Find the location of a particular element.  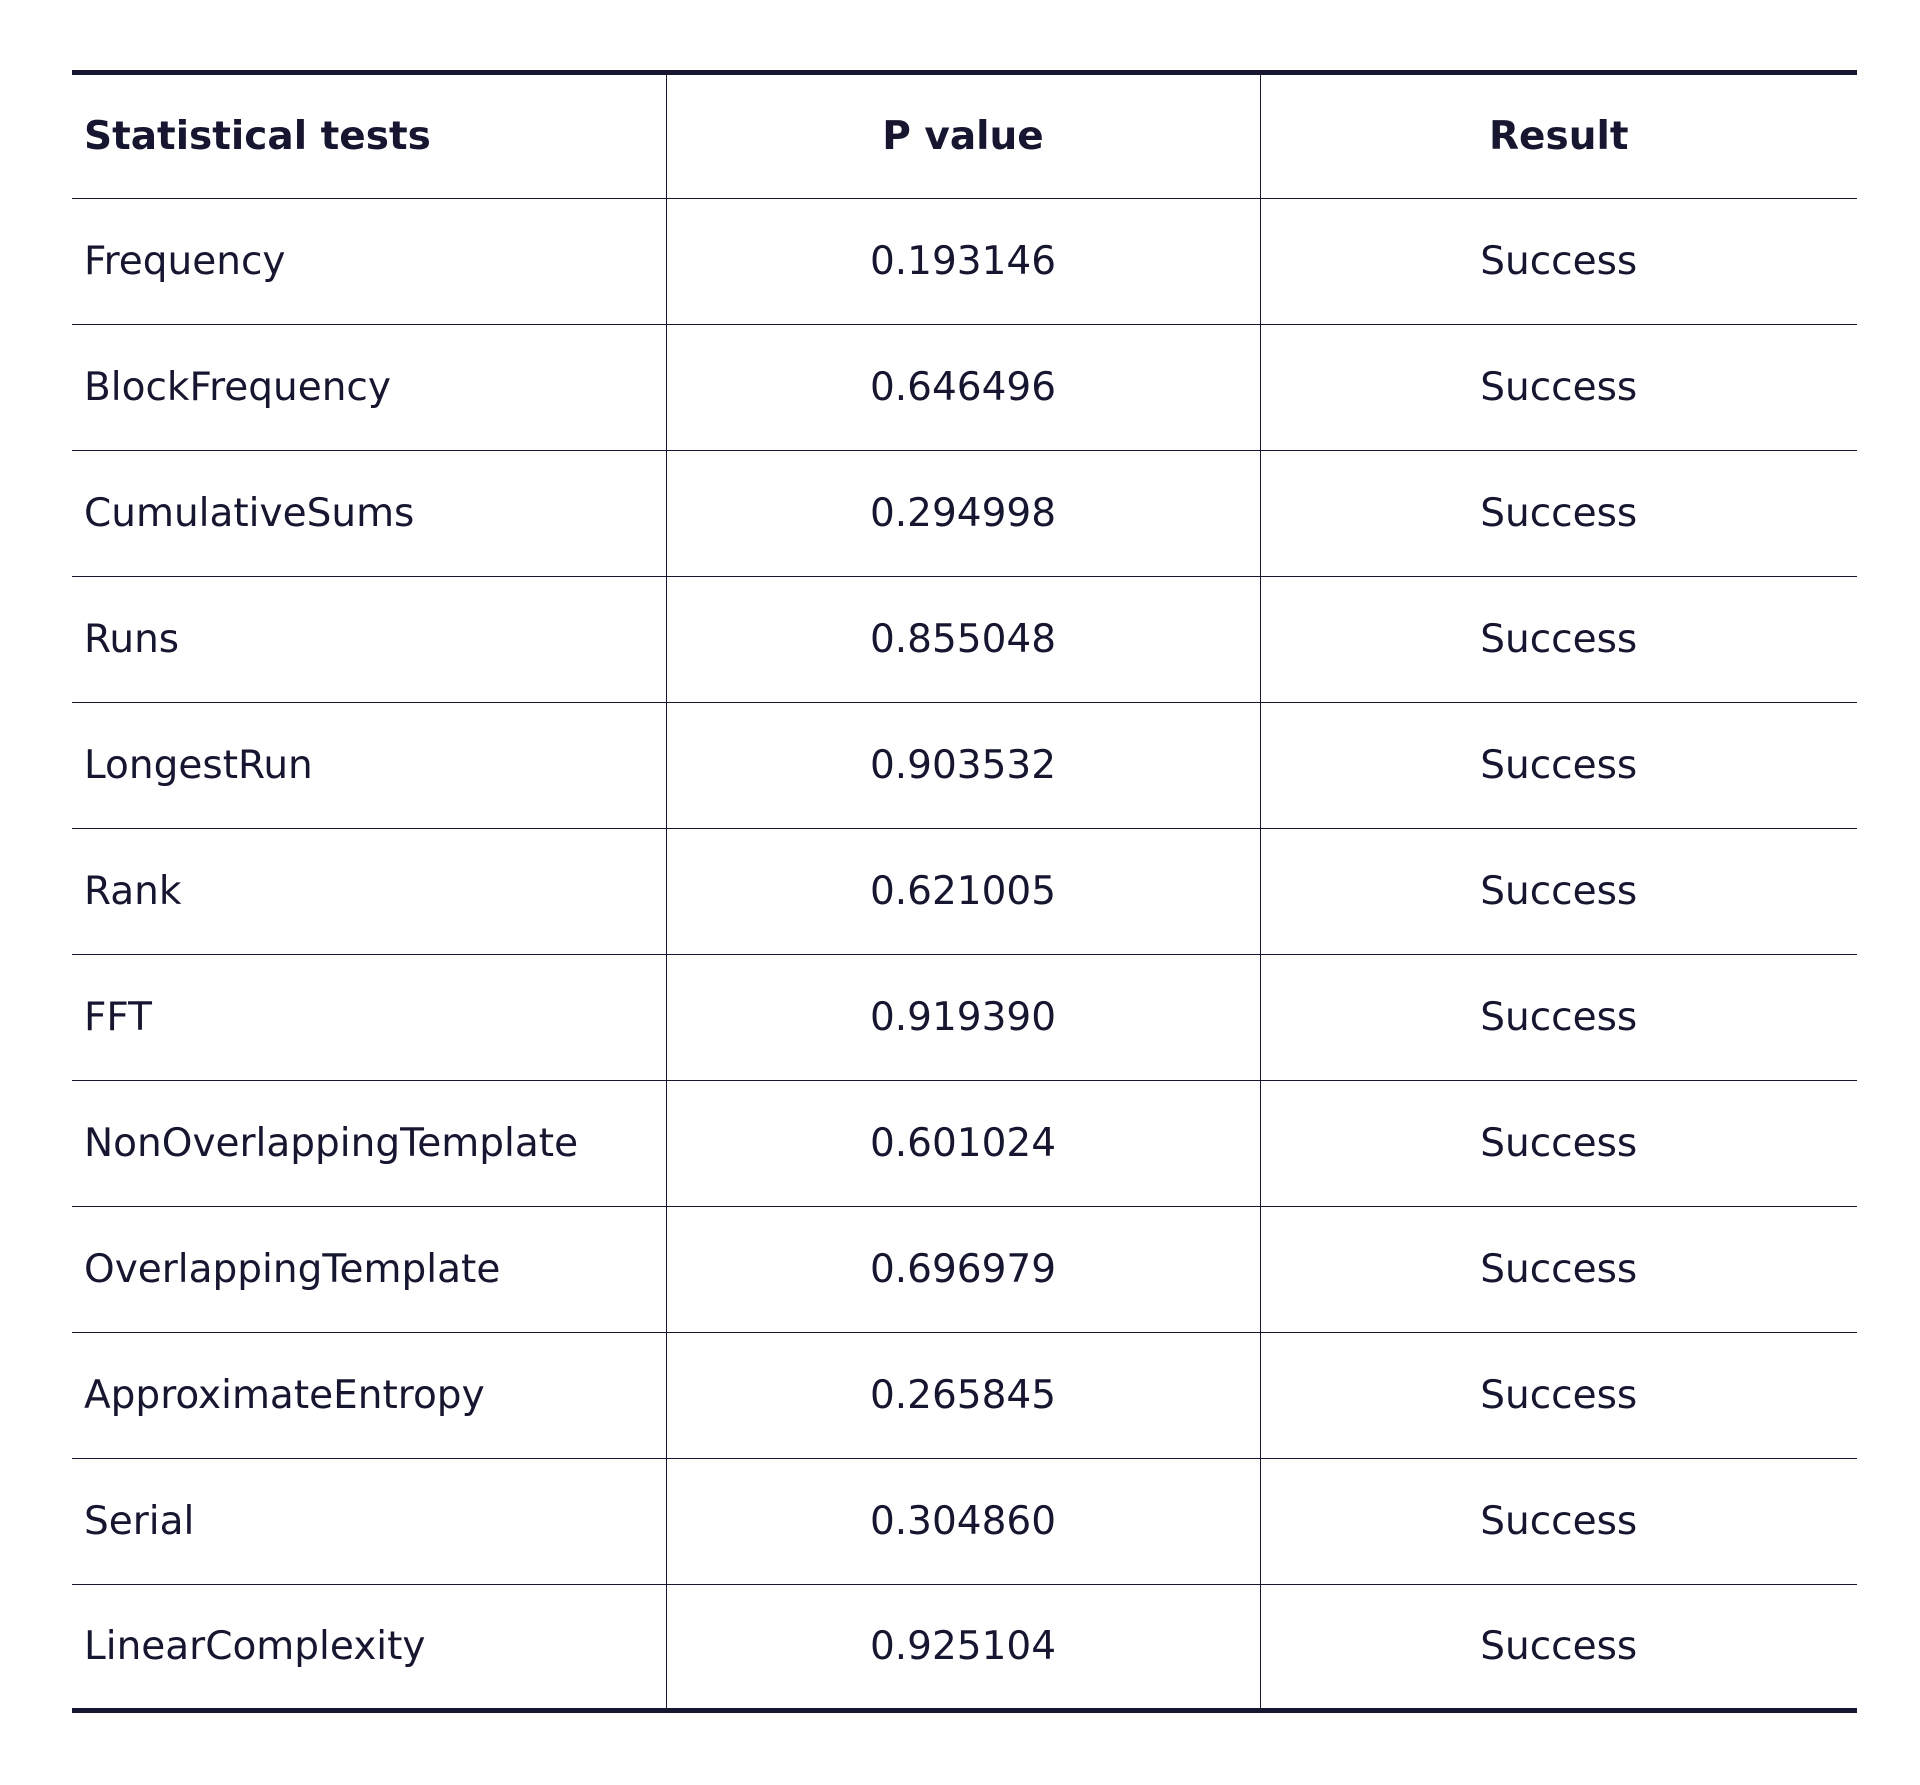

table-header-row: Statistical tests P value Result is located at coordinates (964, 135).